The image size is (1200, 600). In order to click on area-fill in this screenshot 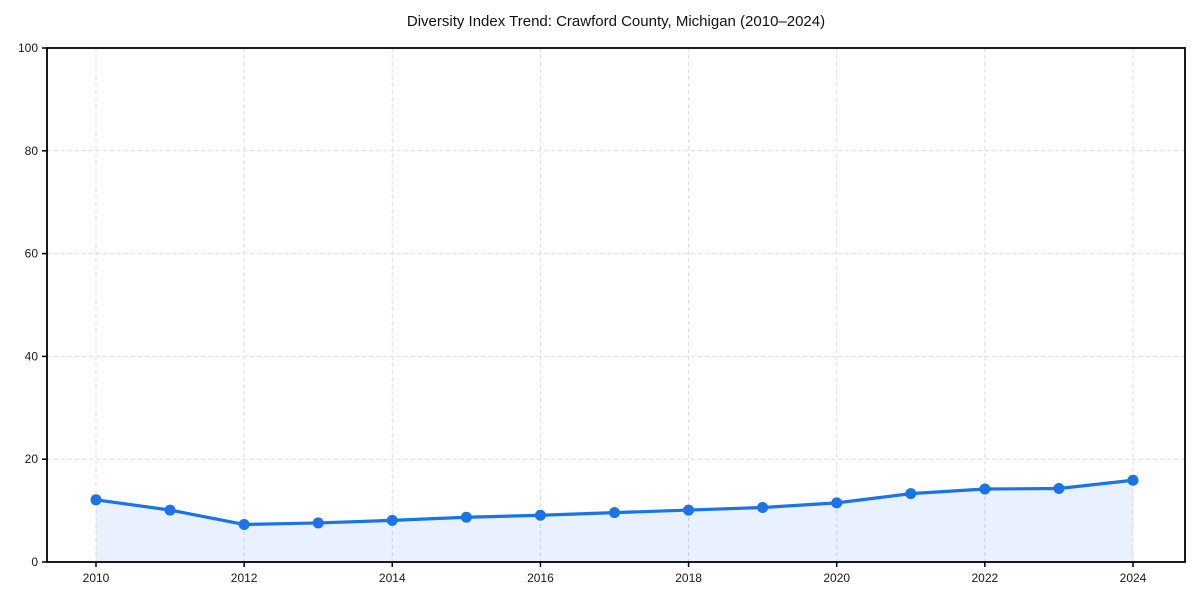, I will do `click(614, 521)`.